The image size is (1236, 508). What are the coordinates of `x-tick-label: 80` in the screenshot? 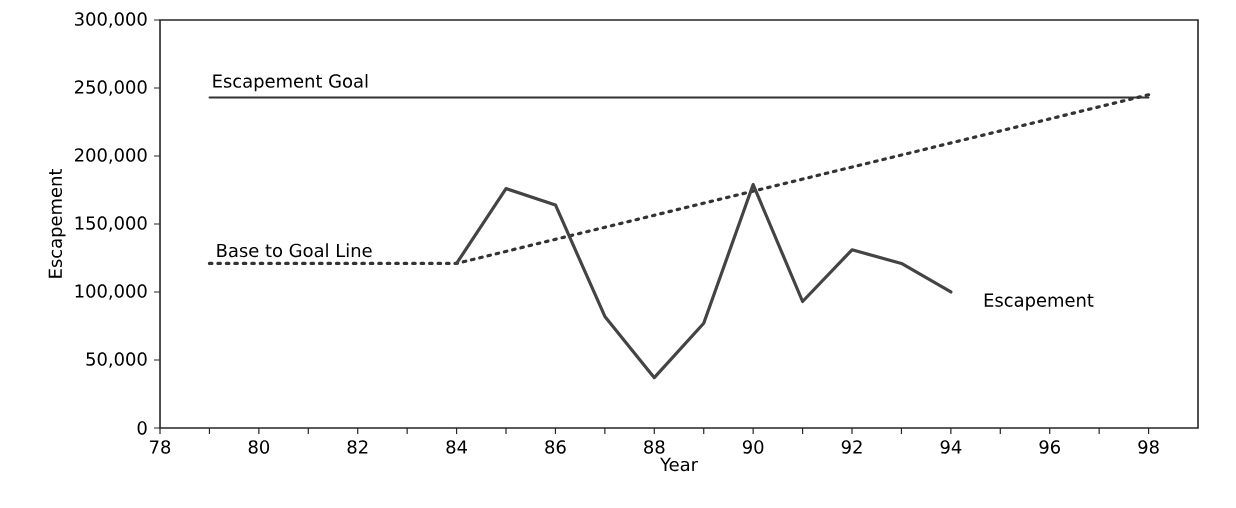 It's located at (259, 447).